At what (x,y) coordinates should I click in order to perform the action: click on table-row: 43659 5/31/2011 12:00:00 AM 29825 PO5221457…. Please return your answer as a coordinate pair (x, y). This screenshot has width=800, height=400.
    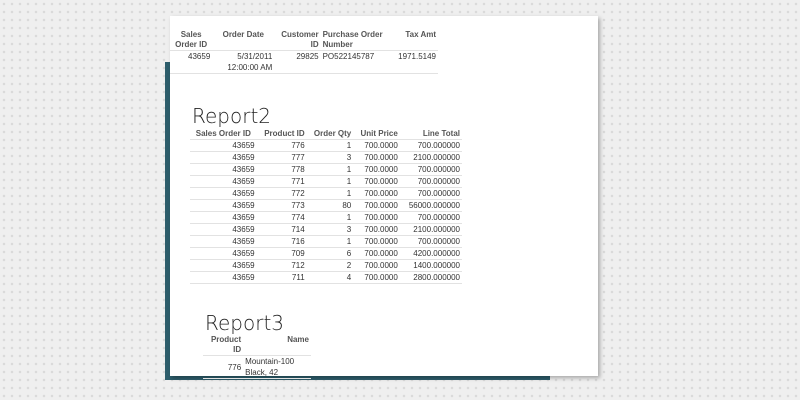
    Looking at the image, I should click on (304, 62).